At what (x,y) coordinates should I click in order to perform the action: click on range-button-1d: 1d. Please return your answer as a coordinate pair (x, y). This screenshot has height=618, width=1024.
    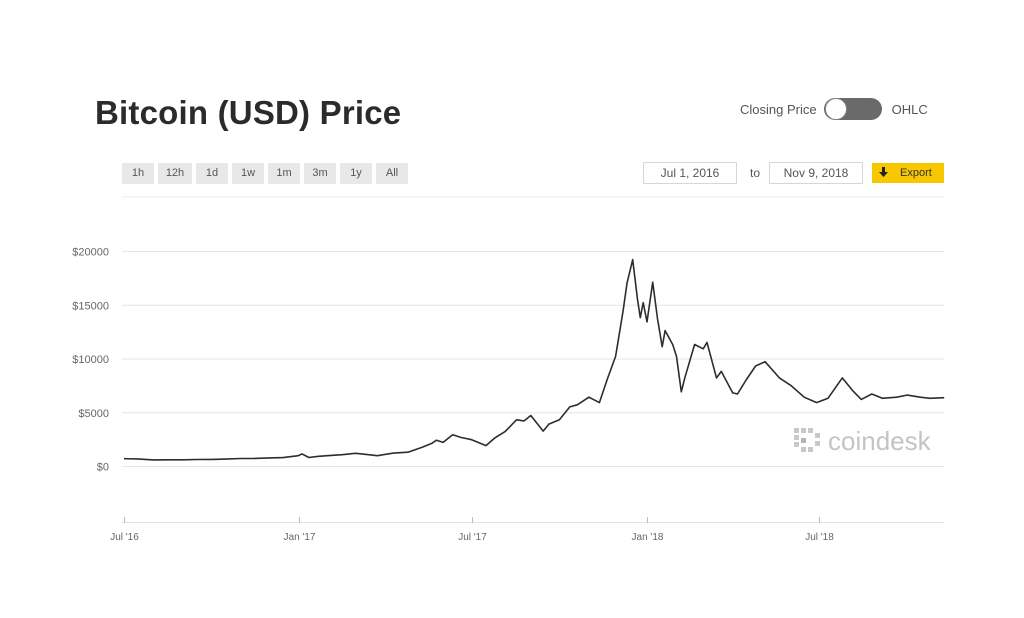
    Looking at the image, I should click on (212, 173).